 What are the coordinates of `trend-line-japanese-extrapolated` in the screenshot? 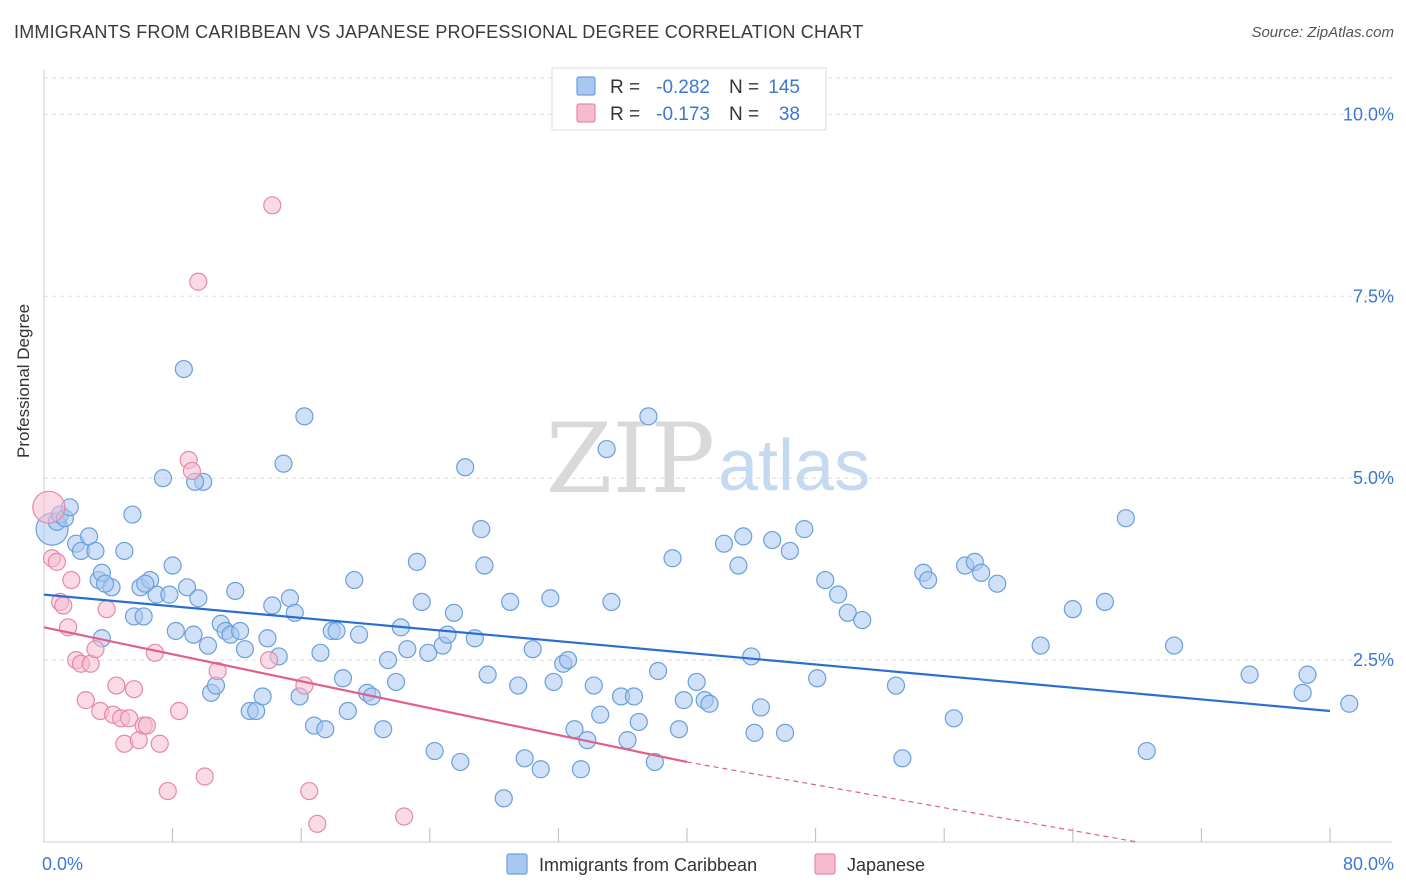 It's located at (912, 802).